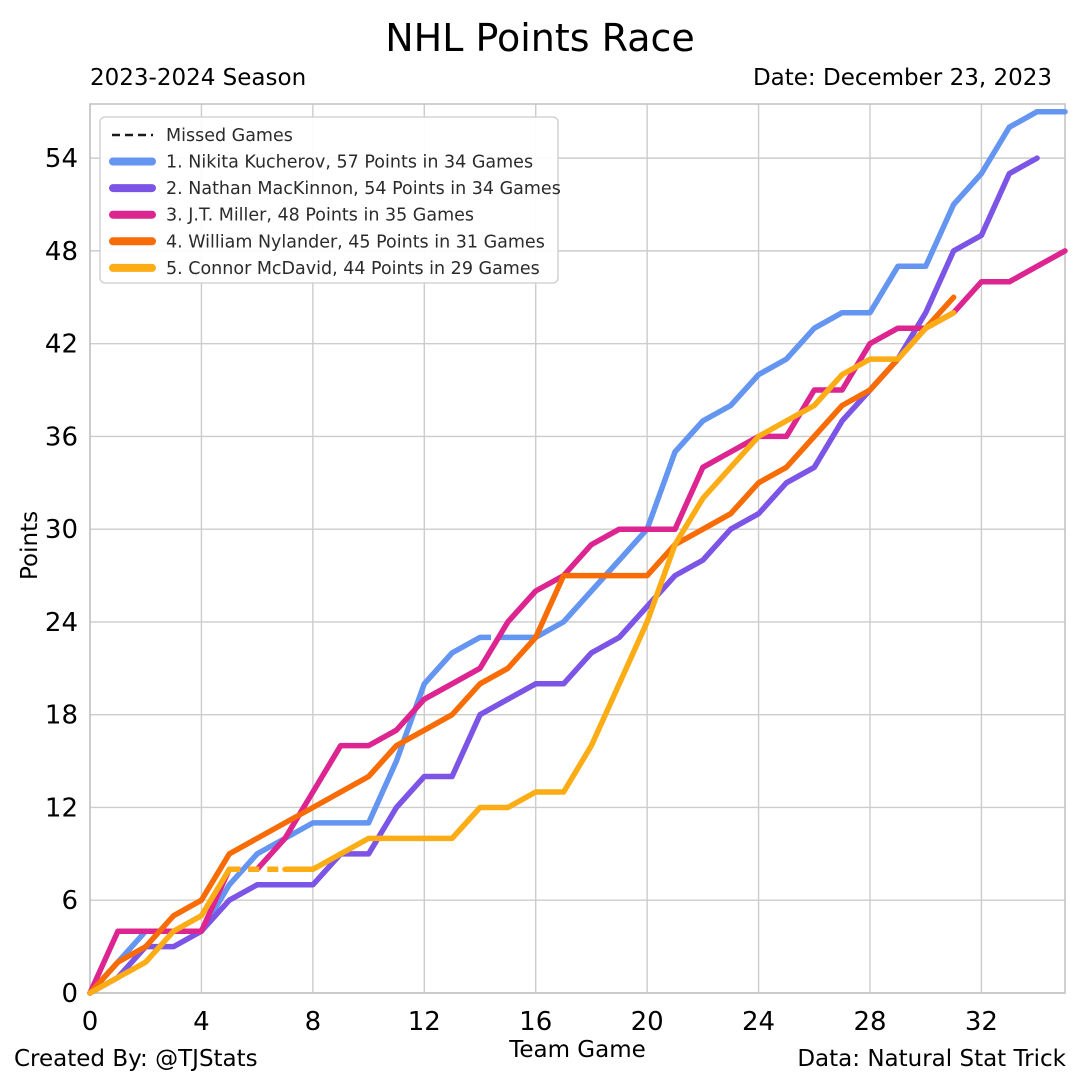  I want to click on x-tick-label: 24, so click(758, 1022).